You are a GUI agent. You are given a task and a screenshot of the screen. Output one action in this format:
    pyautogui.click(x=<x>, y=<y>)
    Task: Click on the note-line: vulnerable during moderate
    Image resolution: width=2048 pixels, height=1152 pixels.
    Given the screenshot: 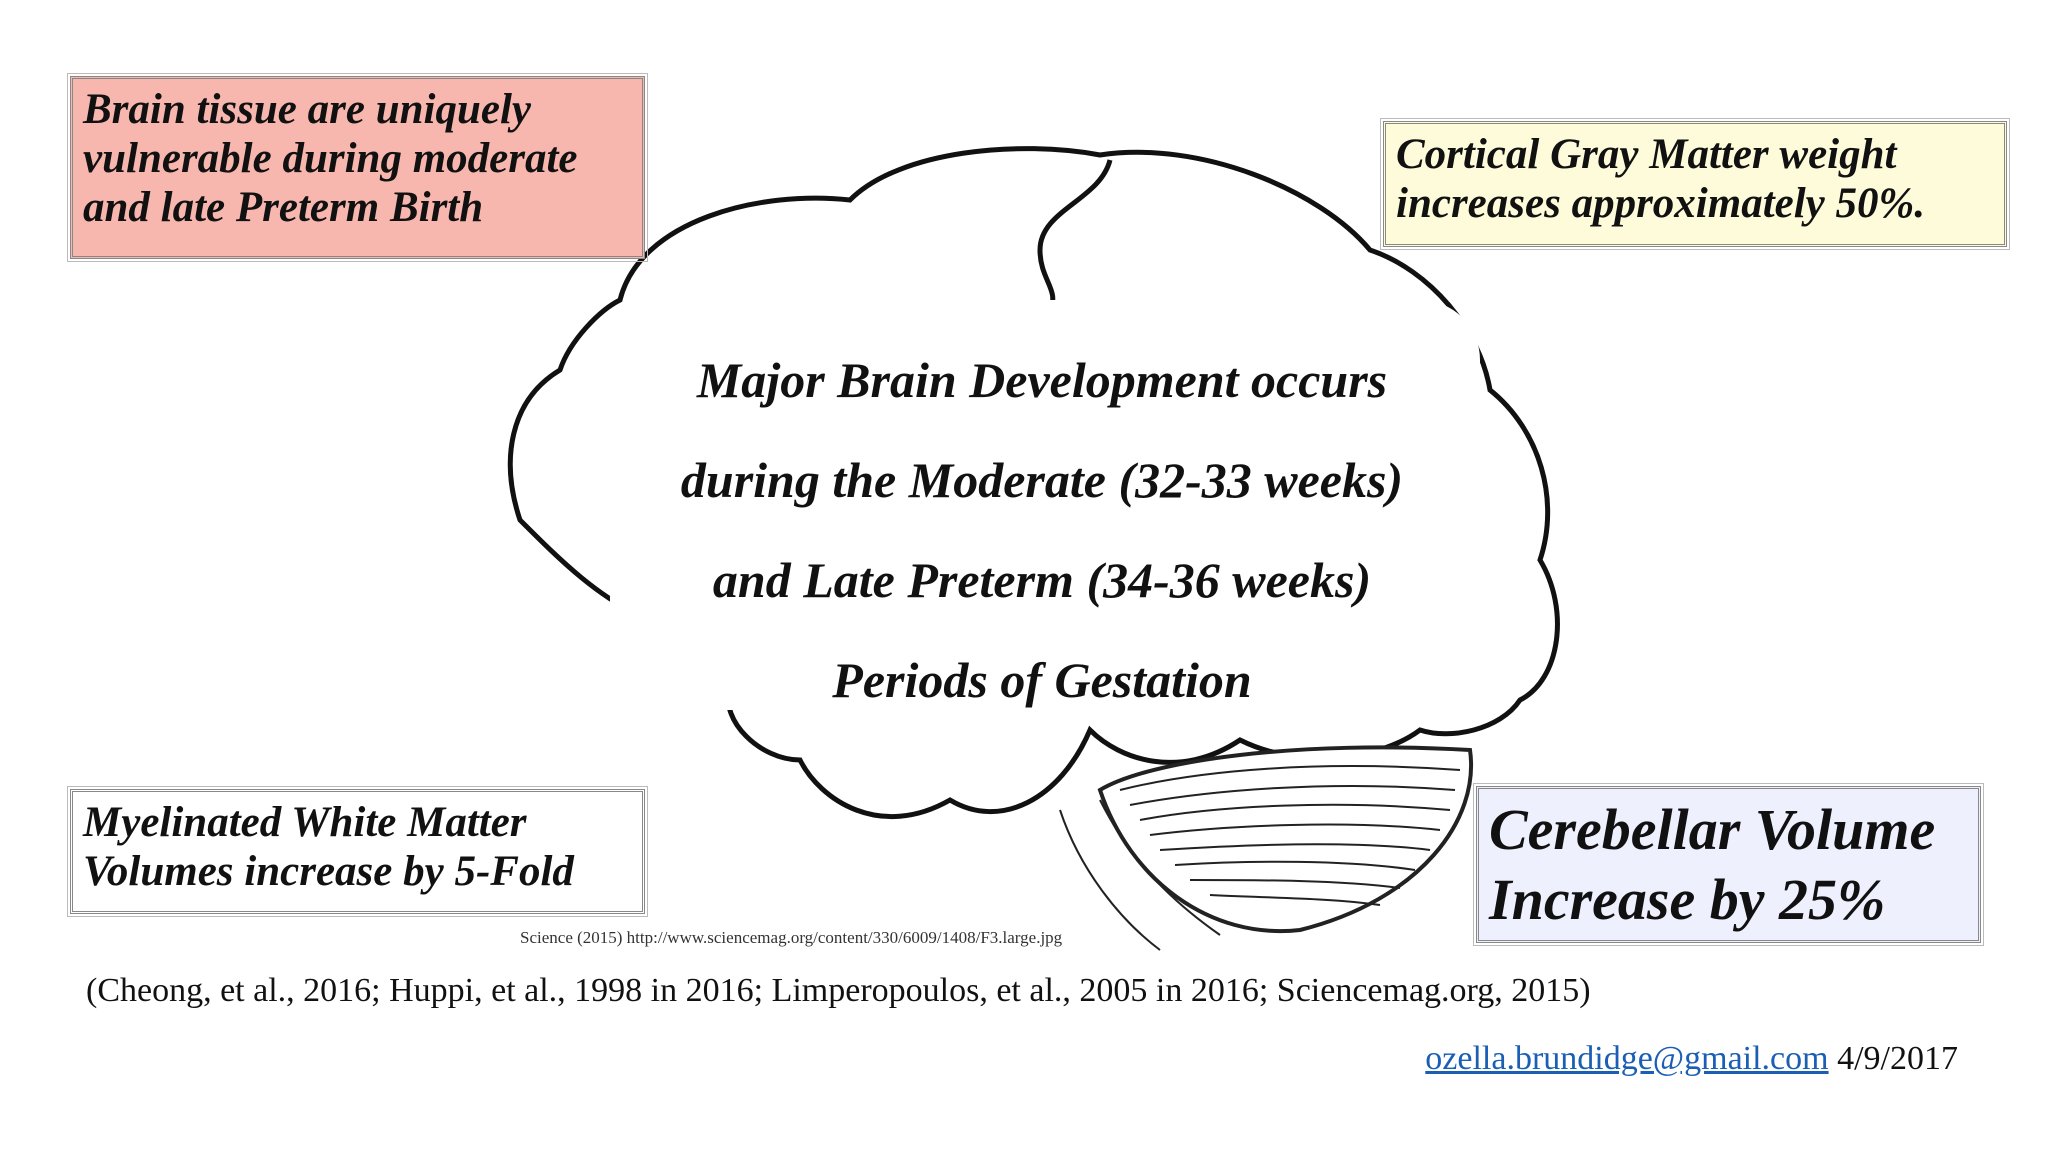 What is the action you would take?
    pyautogui.click(x=330, y=159)
    